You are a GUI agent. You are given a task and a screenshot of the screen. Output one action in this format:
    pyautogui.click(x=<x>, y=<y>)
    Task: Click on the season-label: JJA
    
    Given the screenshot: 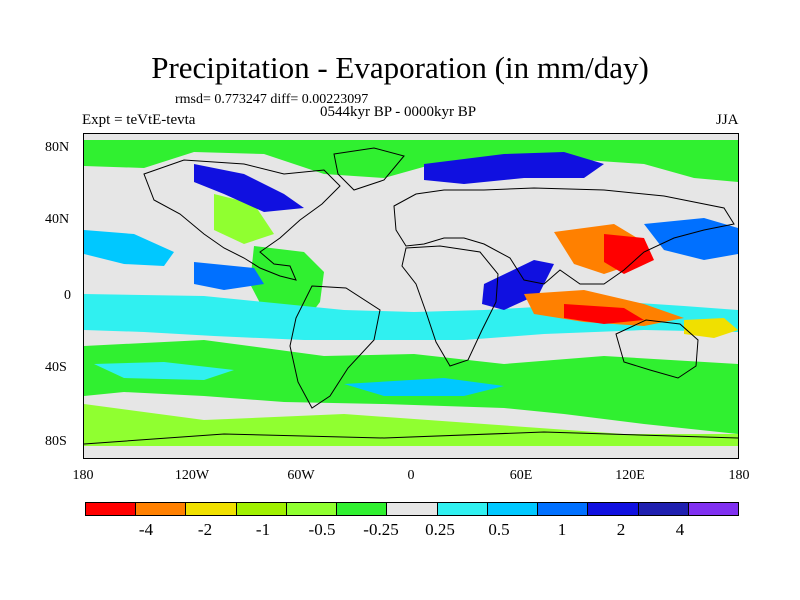 What is the action you would take?
    pyautogui.click(x=727, y=120)
    